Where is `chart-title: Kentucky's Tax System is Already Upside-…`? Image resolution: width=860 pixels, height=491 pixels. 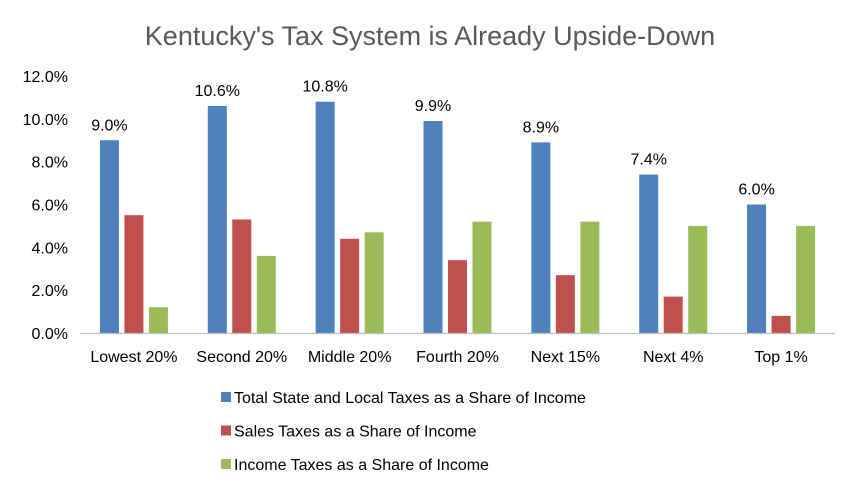
chart-title: Kentucky's Tax System is Already Upside-… is located at coordinates (430, 36).